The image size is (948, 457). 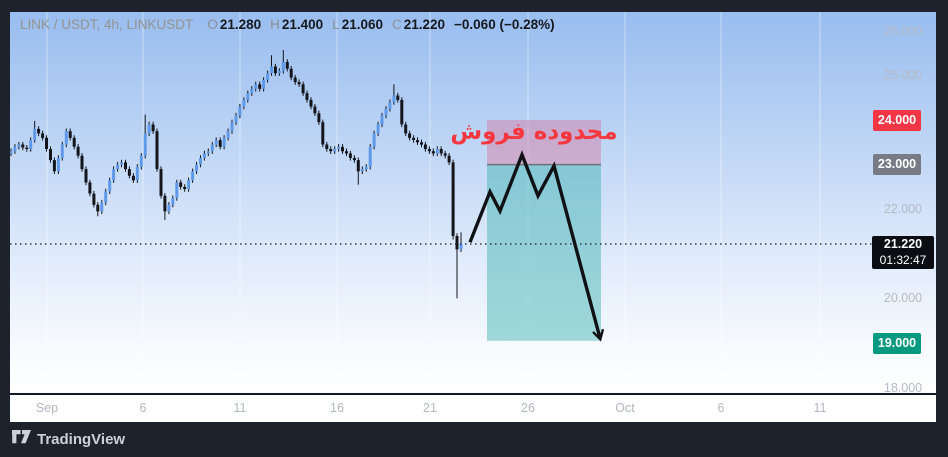 I want to click on price-level-label: 19.000, so click(x=897, y=343).